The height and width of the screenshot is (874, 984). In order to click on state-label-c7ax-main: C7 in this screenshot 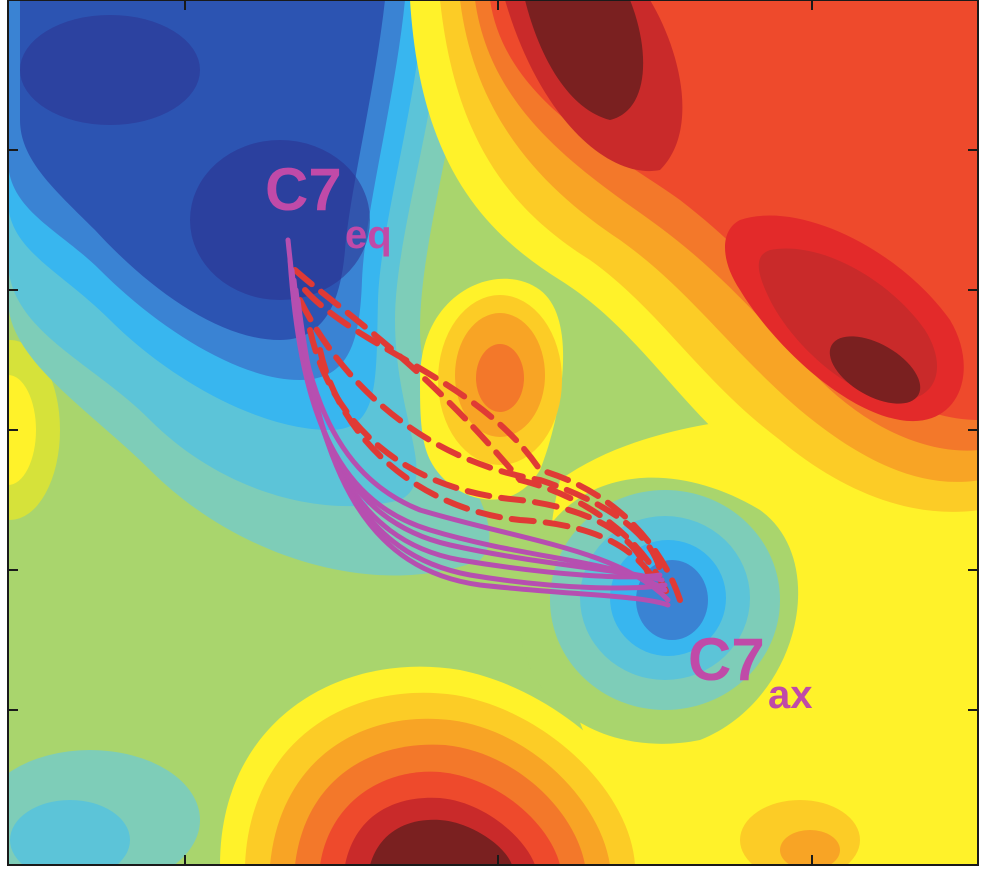, I will do `click(726, 659)`.